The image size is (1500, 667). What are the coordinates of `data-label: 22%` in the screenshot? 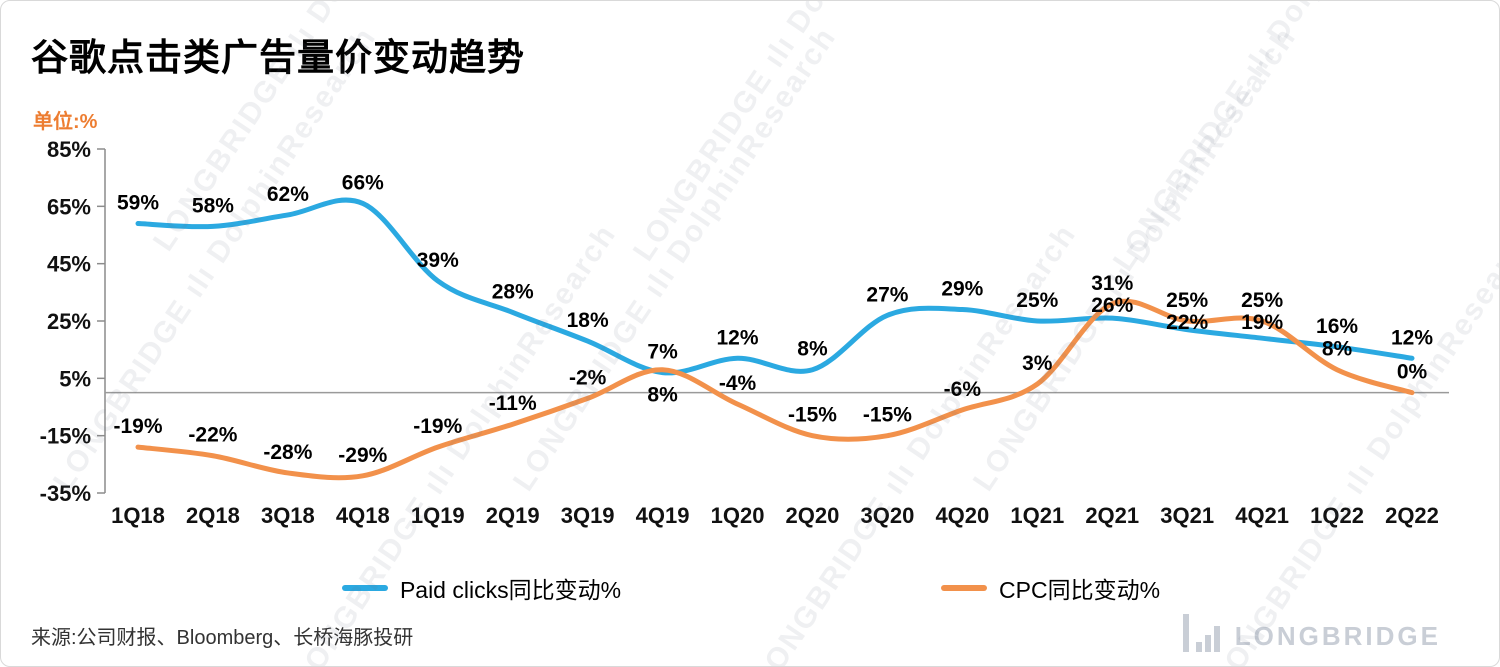 It's located at (1187, 322).